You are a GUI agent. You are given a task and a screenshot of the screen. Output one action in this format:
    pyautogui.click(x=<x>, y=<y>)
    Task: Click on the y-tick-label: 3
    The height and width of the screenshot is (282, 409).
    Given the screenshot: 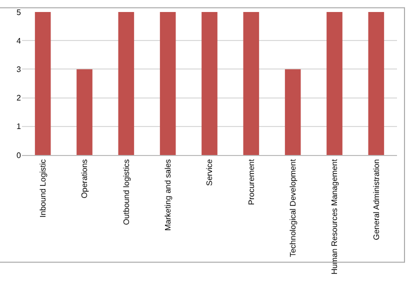 What is the action you would take?
    pyautogui.click(x=19, y=69)
    